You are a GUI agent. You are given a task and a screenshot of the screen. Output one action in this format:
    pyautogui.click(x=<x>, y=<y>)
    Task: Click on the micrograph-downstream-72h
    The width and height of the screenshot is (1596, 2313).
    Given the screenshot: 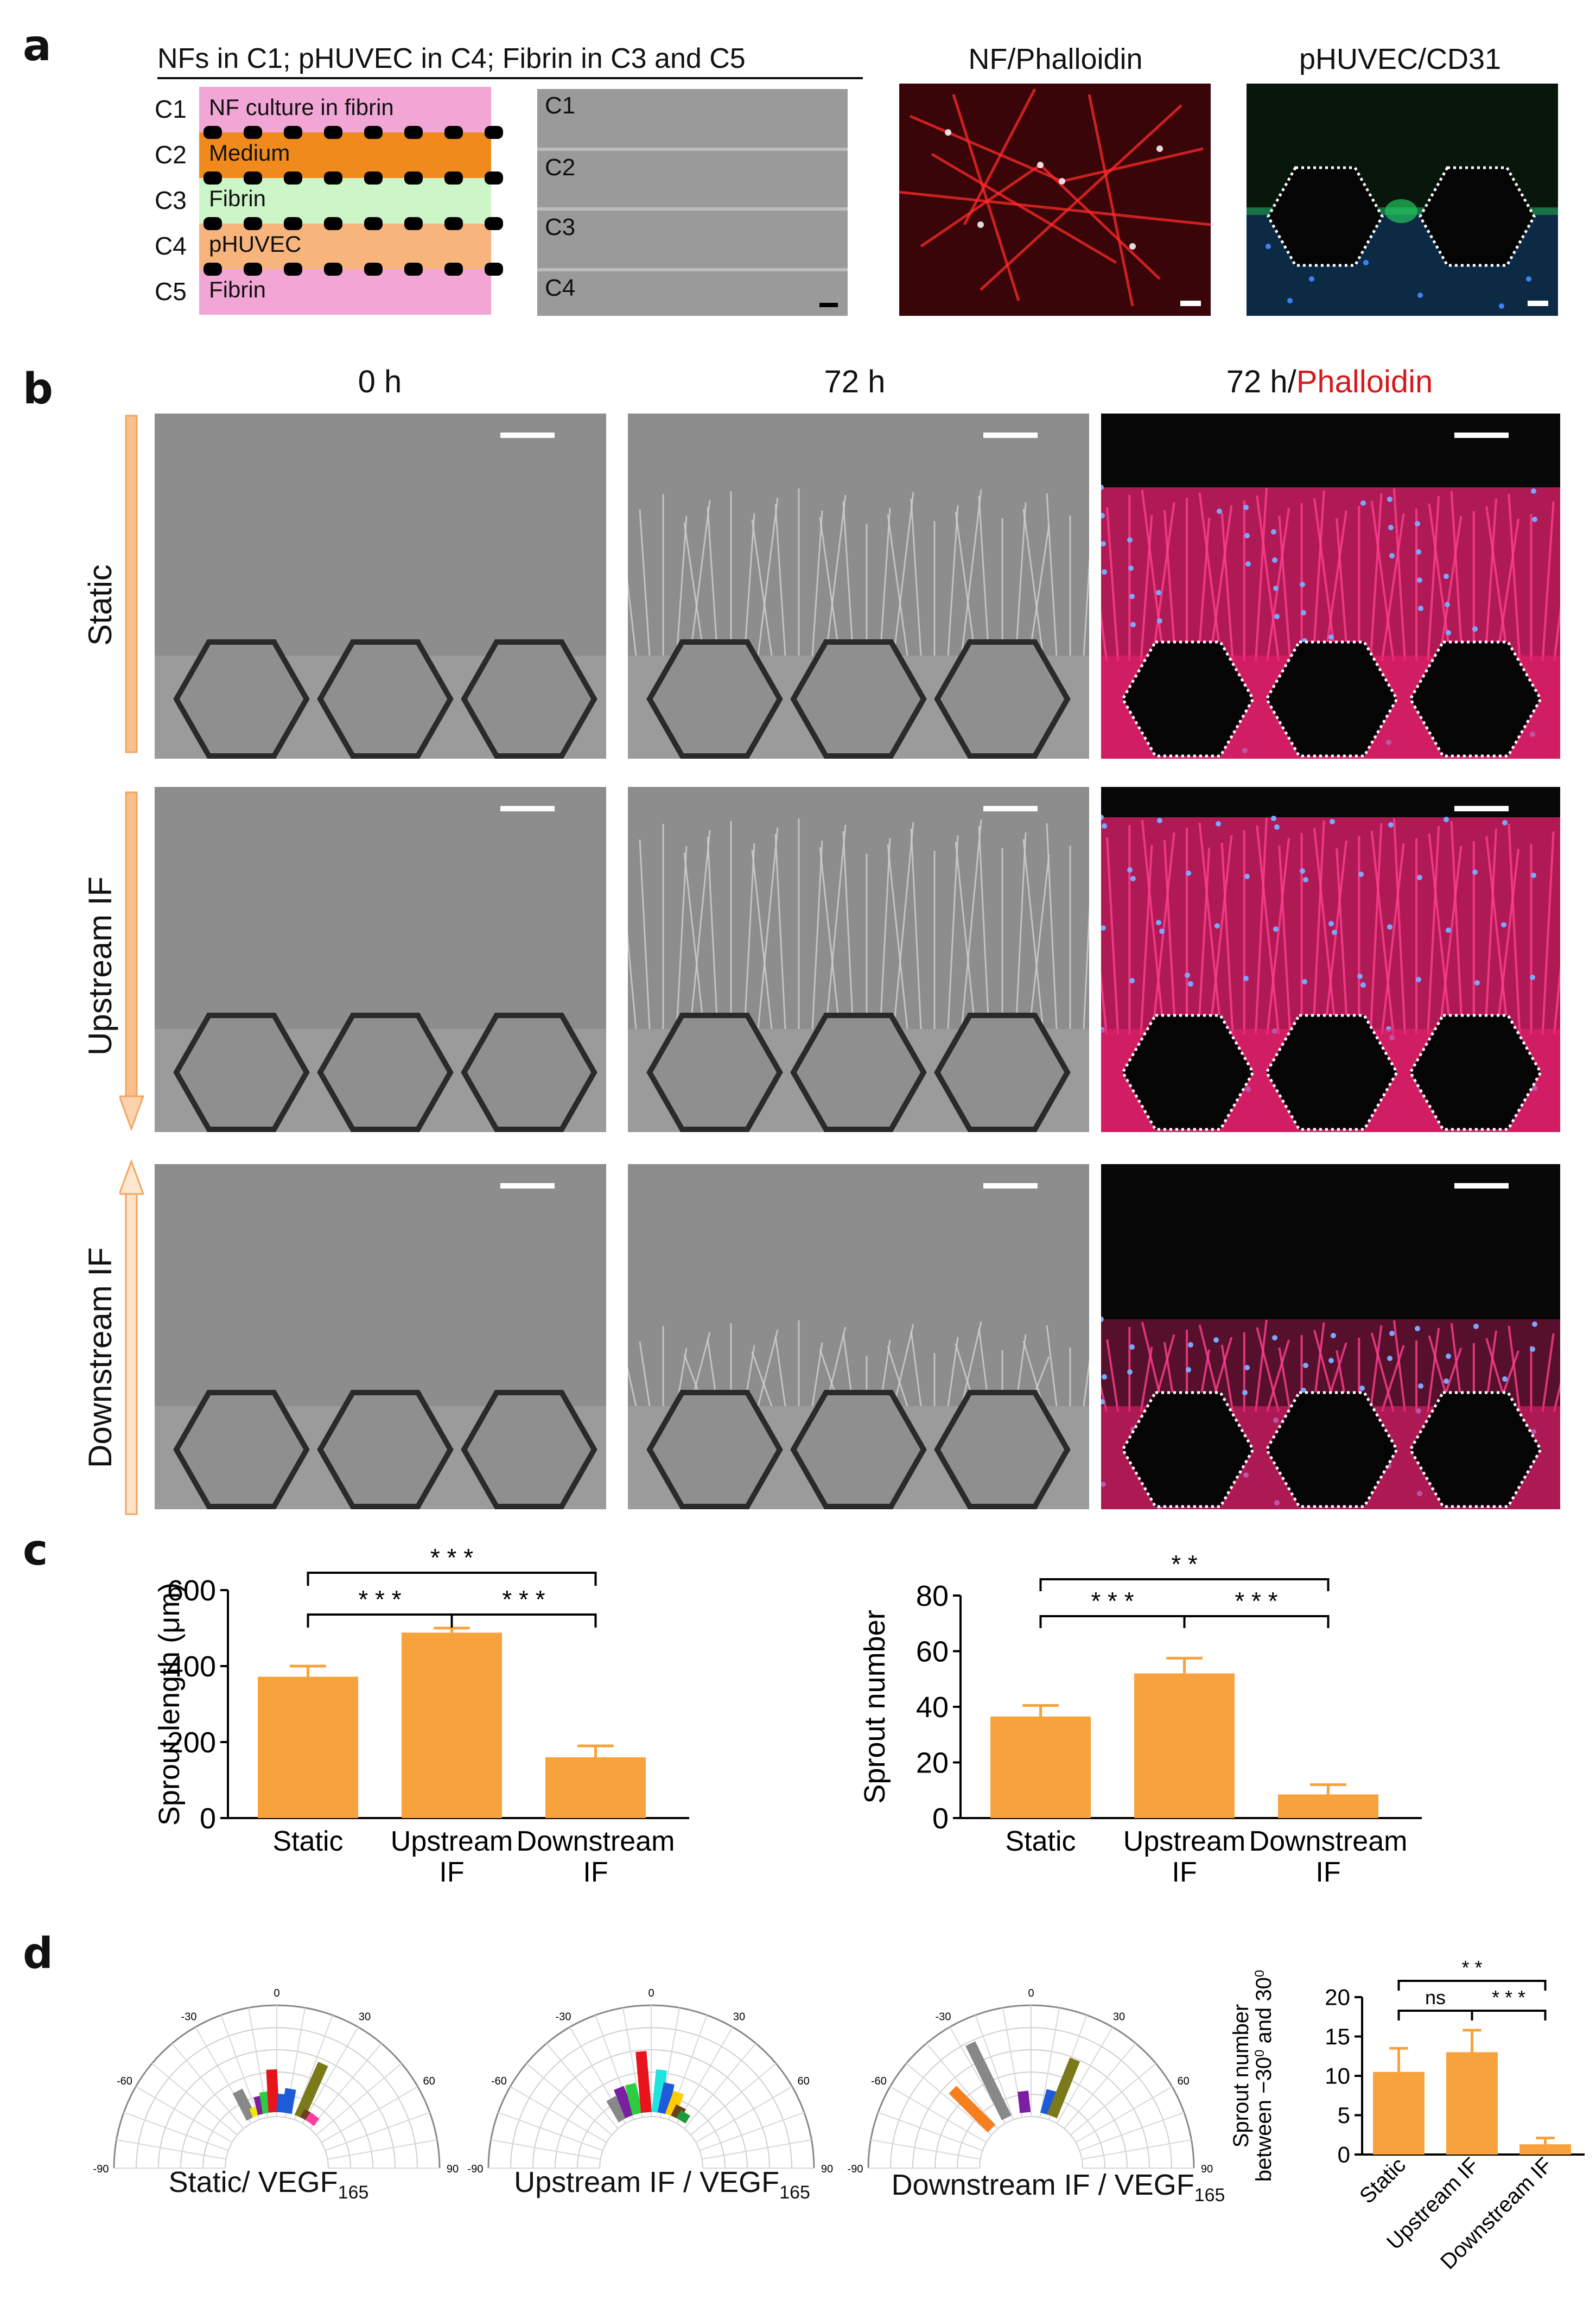 What is the action you would take?
    pyautogui.click(x=858, y=1336)
    